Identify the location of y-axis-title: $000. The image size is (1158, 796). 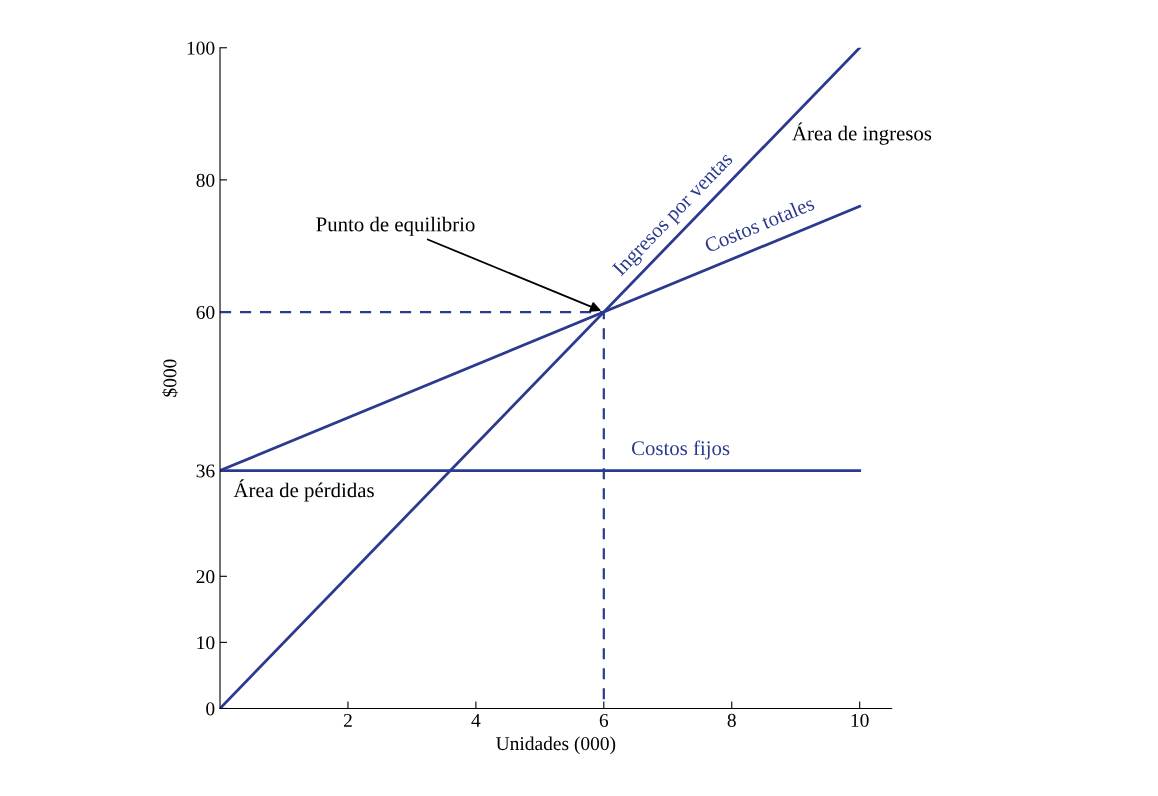
(170, 378).